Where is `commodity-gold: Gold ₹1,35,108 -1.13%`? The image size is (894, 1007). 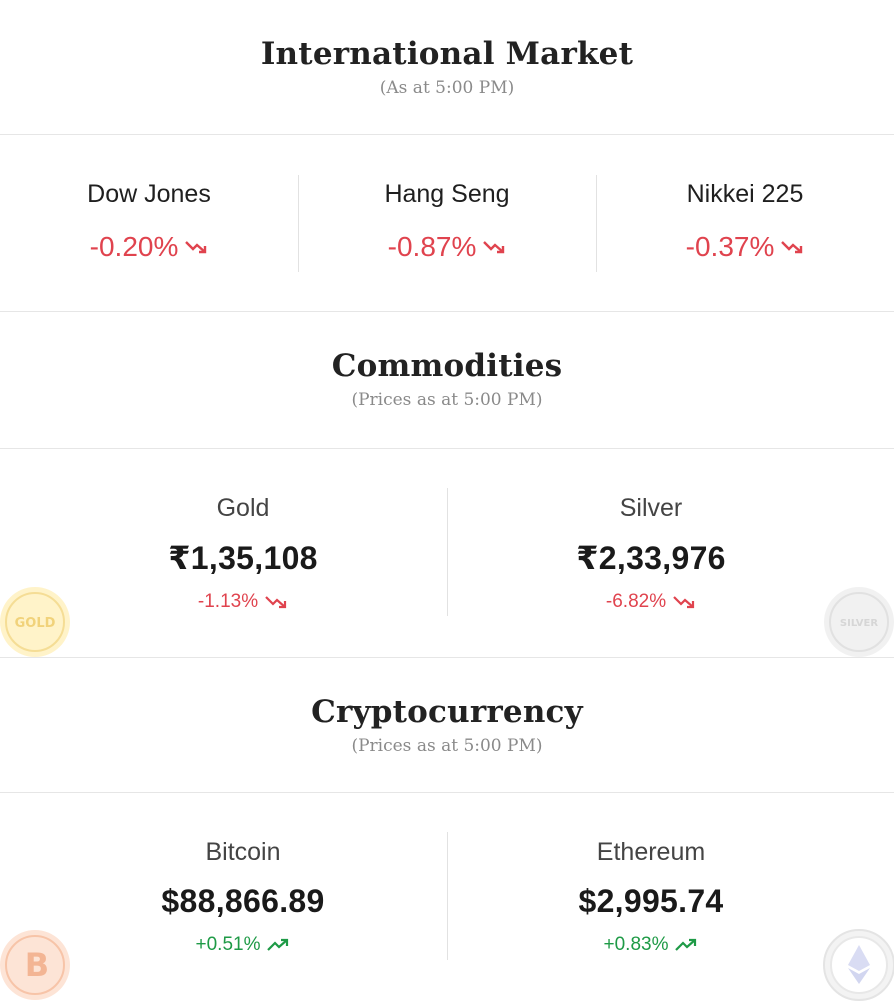
commodity-gold: Gold ₹1,35,108 -1.13% is located at coordinates (243, 553).